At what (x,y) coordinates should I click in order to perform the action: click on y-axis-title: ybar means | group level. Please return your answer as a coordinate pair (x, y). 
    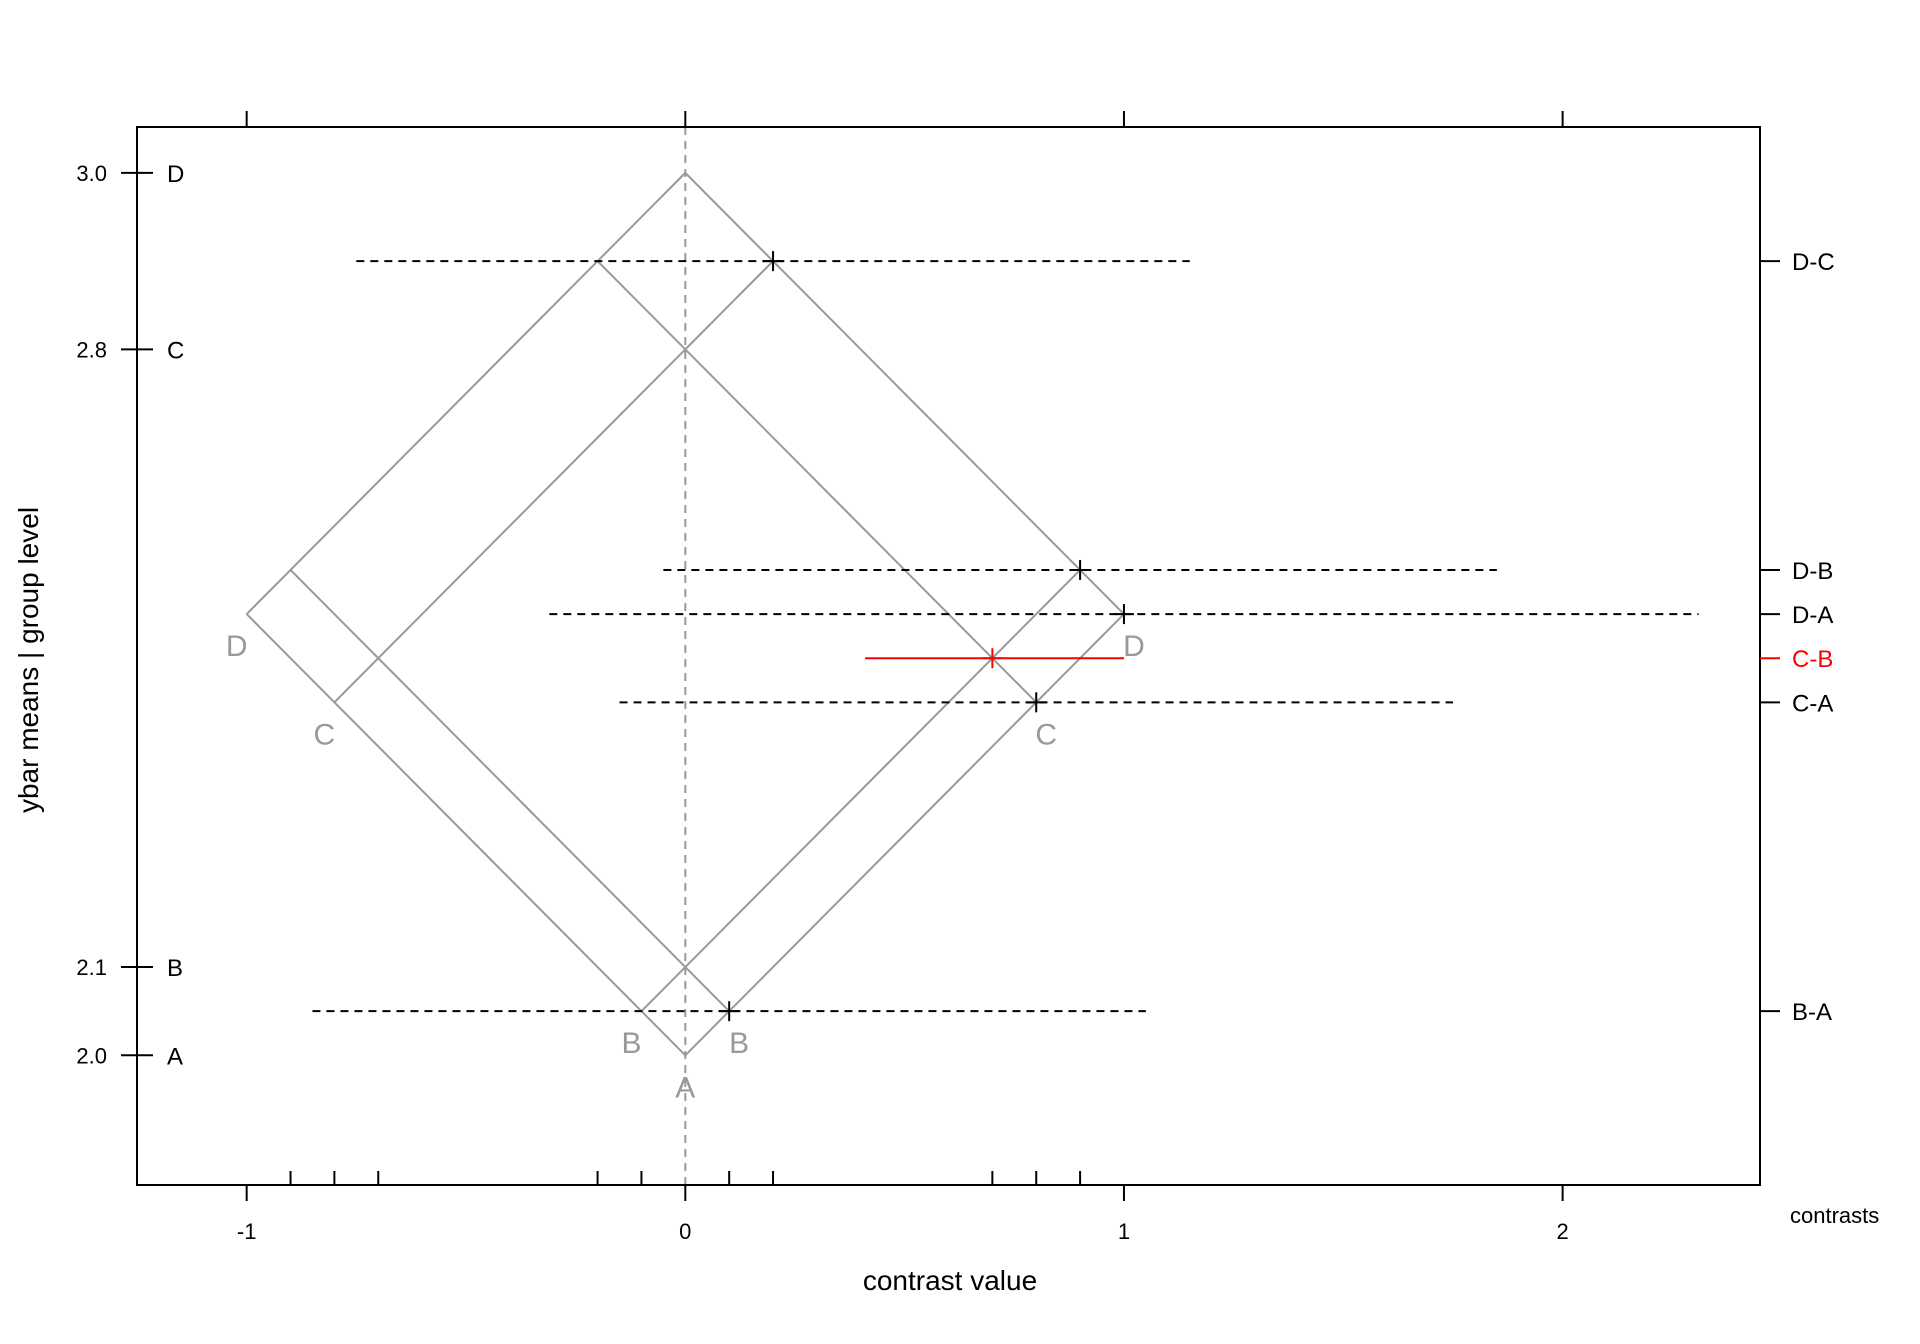
    Looking at the image, I should click on (28, 660).